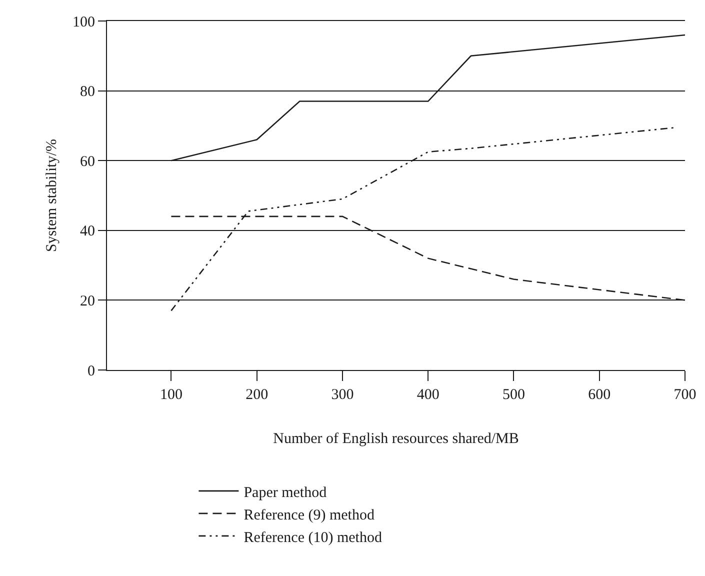 The height and width of the screenshot is (576, 705). What do you see at coordinates (83, 22) in the screenshot?
I see `y-tick-label: 100` at bounding box center [83, 22].